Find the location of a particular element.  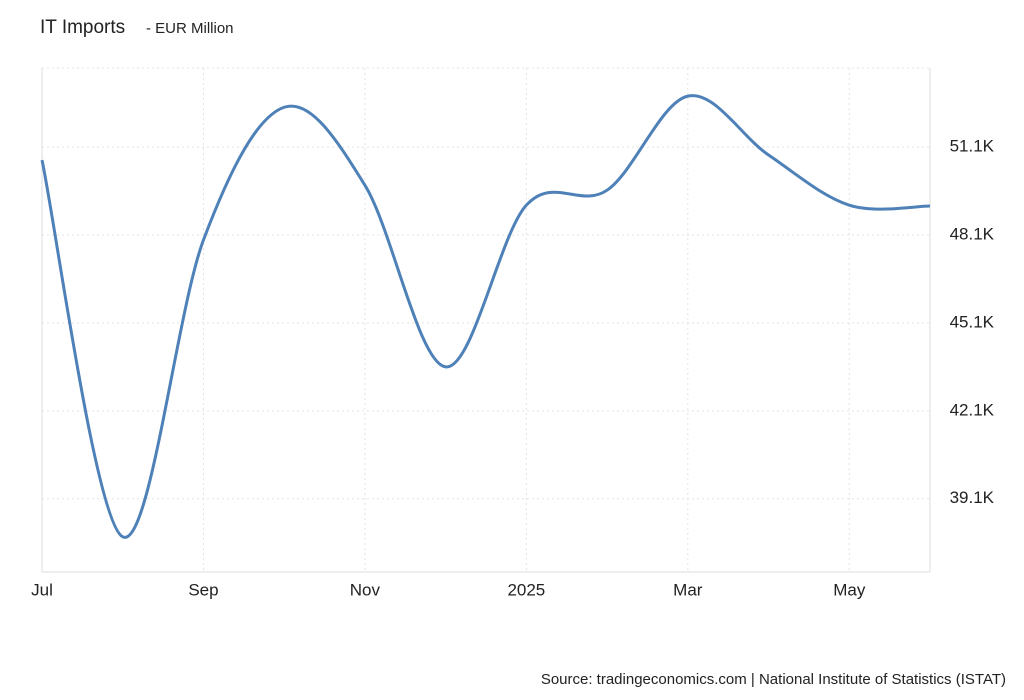

chart-subtitle: - EUR Million is located at coordinates (190, 28).